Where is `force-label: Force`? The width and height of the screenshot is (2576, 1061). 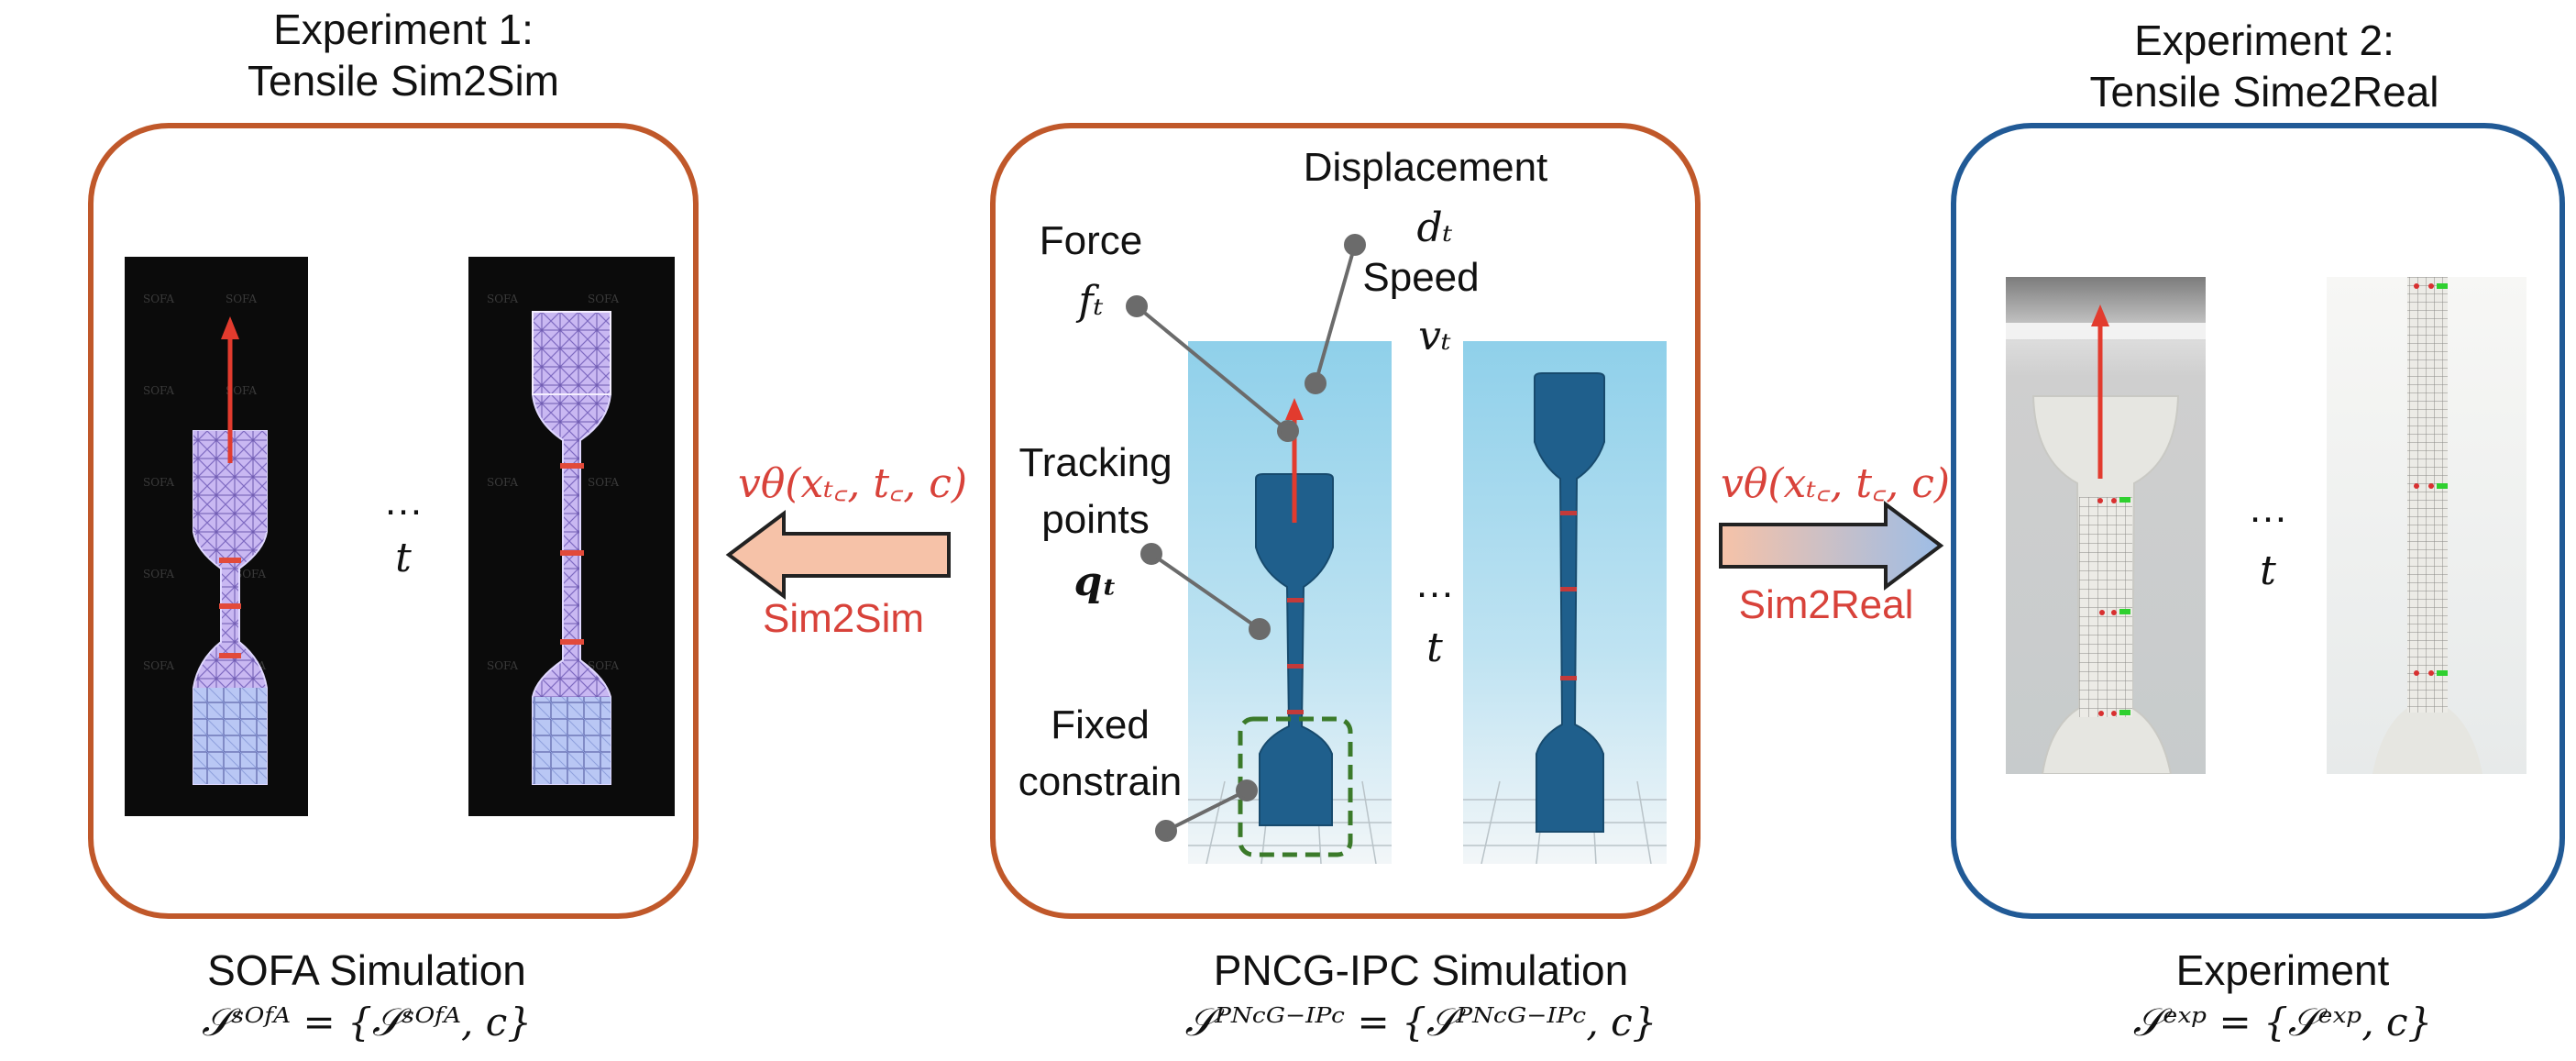
force-label: Force is located at coordinates (1091, 240).